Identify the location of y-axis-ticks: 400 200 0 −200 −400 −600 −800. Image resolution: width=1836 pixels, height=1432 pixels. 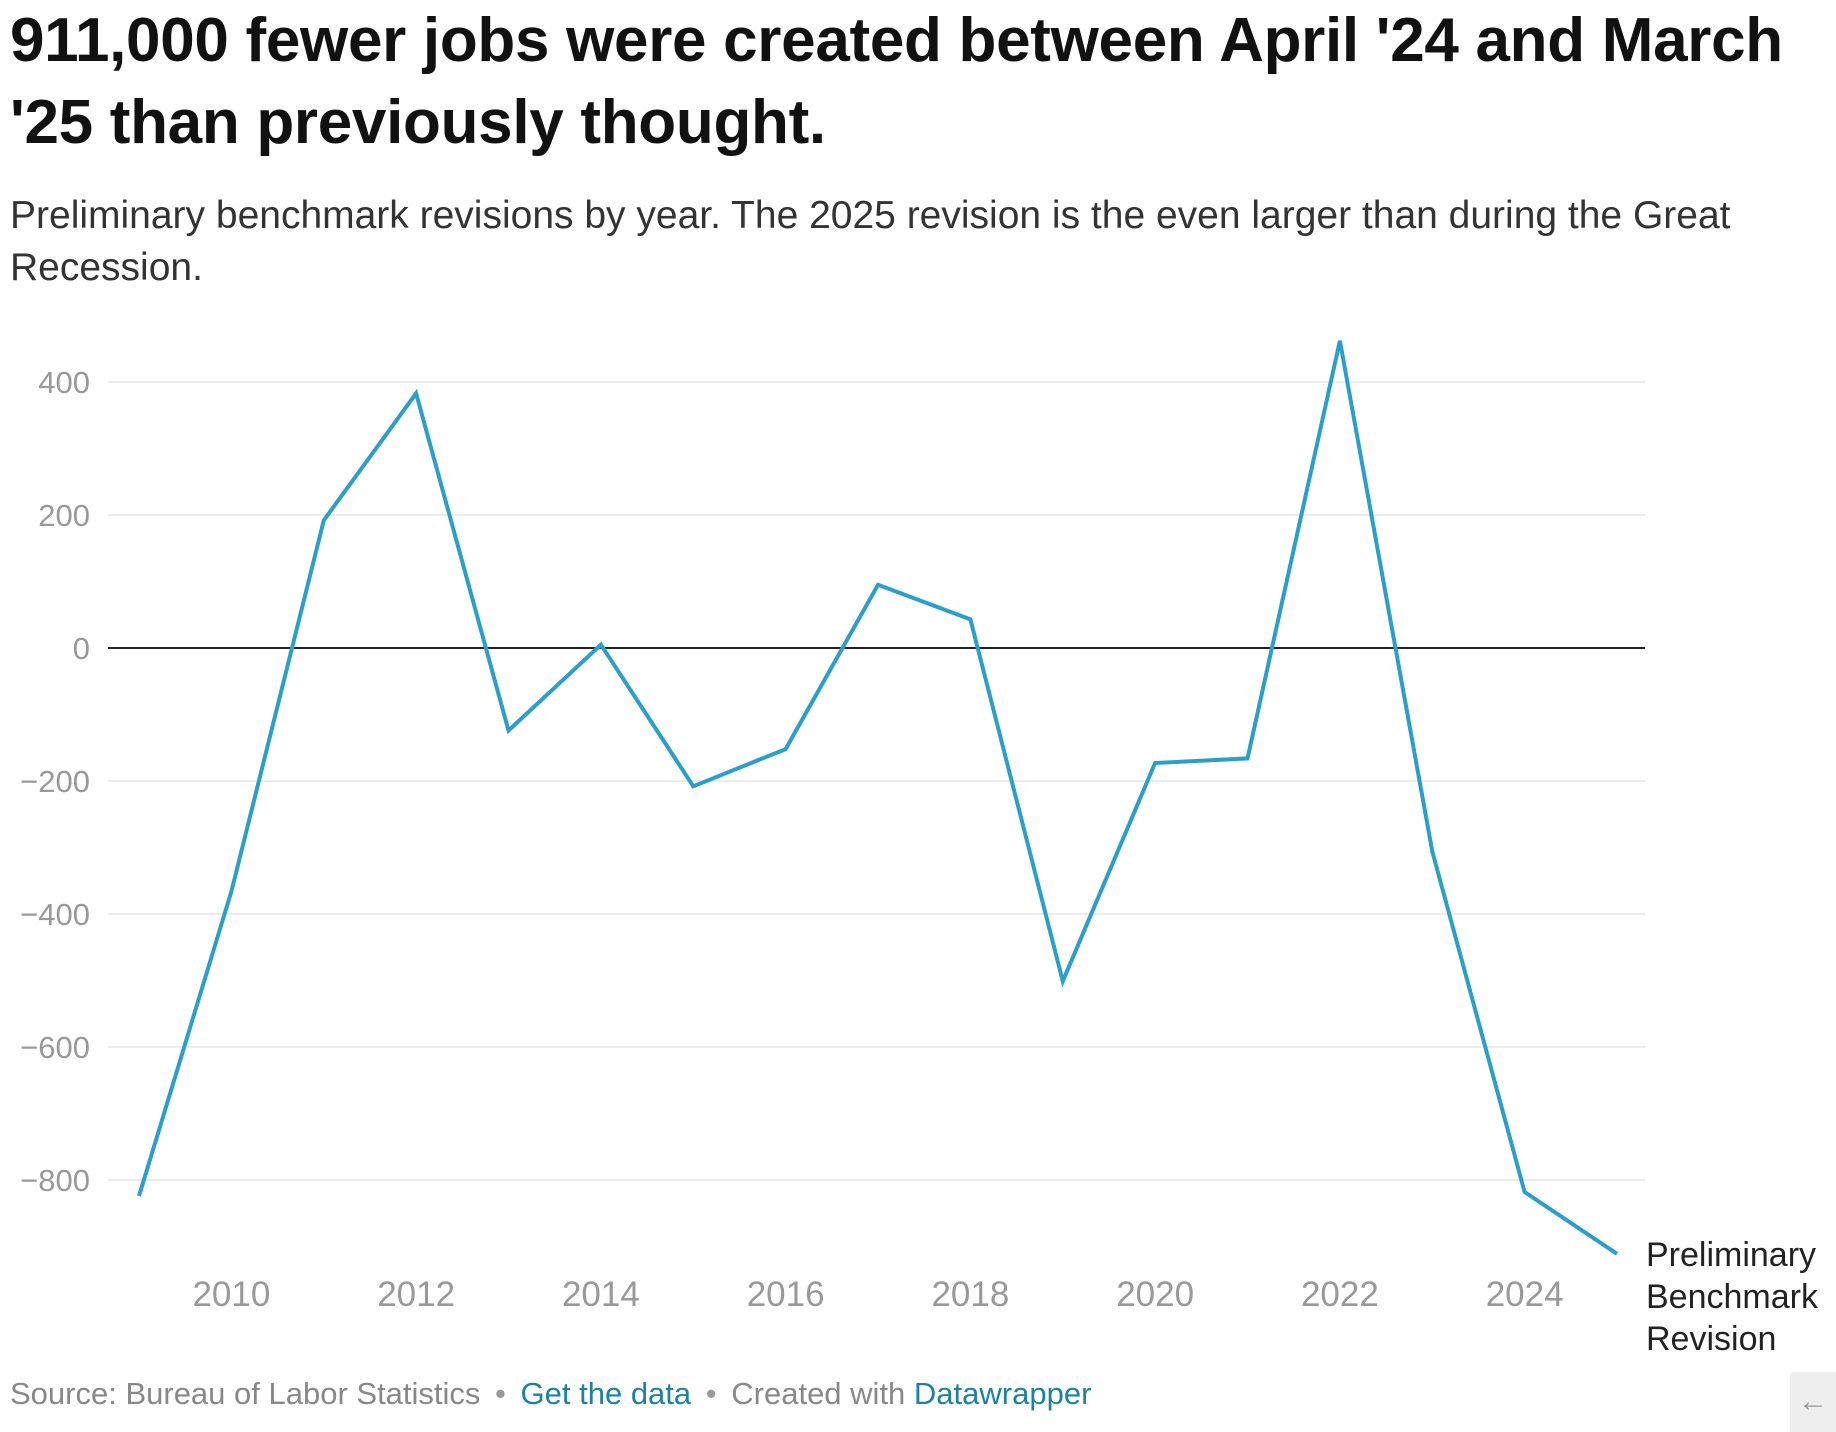
(55, 781).